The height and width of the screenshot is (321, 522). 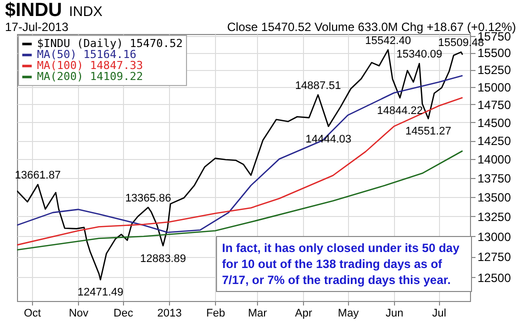 What do you see at coordinates (32, 314) in the screenshot?
I see `x-tick-label: Oct` at bounding box center [32, 314].